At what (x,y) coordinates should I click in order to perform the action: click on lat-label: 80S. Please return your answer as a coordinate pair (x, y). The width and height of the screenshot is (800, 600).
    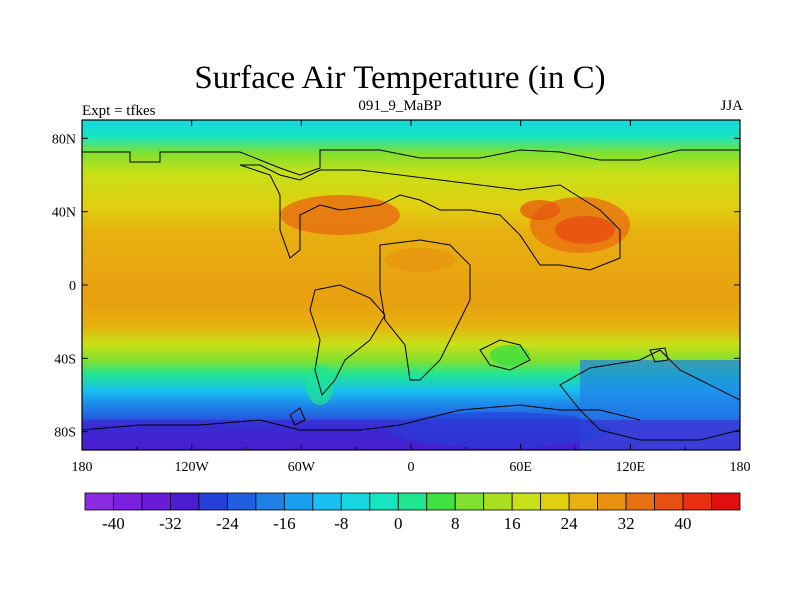
    Looking at the image, I should click on (65, 433).